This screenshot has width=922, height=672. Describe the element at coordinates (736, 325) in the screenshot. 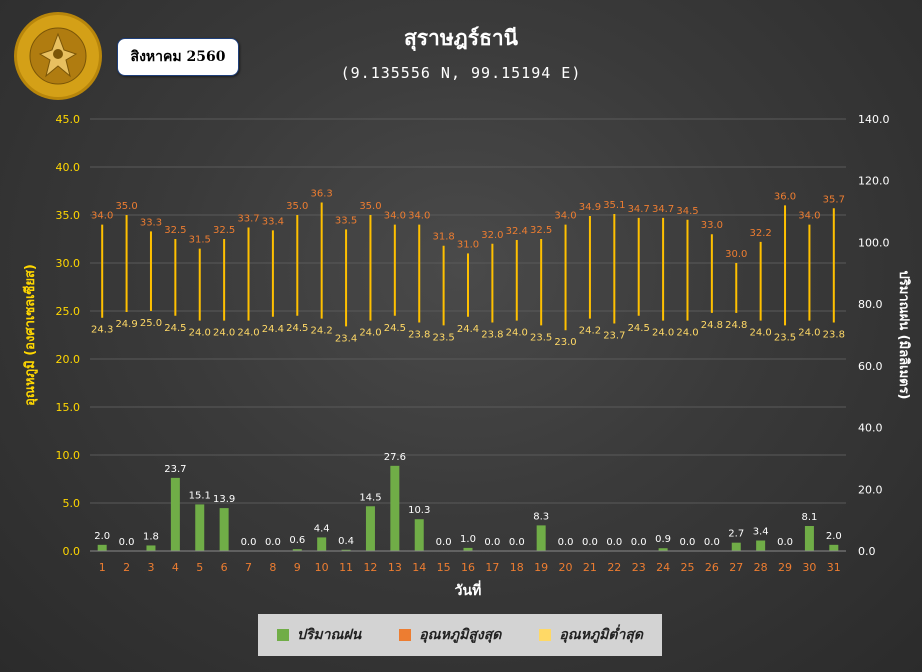

I see `tmin-value-label: 24.8` at that location.